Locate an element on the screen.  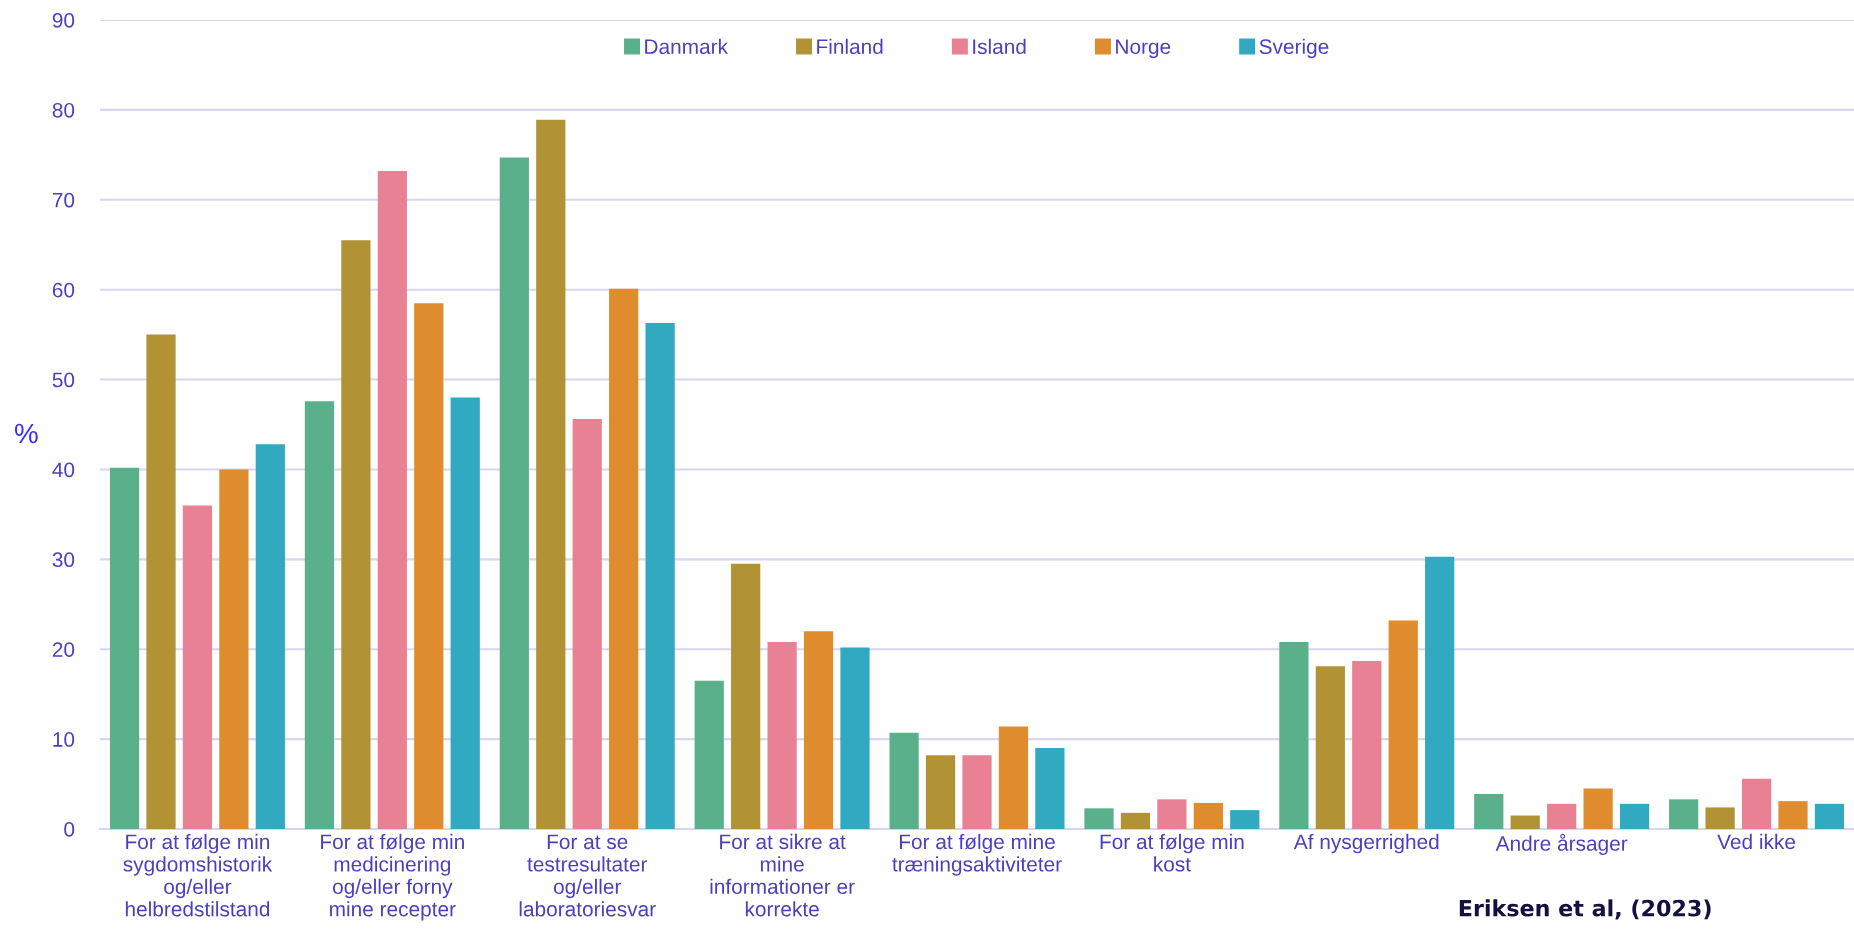
x-tick-label: Andre årsager is located at coordinates (1561, 844).